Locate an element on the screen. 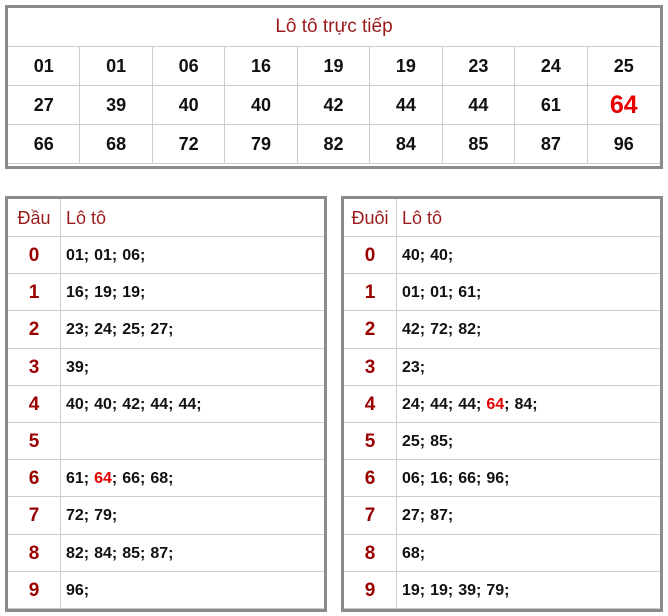 Image resolution: width=668 pixels, height=616 pixels. table-row: 8 68; is located at coordinates (502, 553).